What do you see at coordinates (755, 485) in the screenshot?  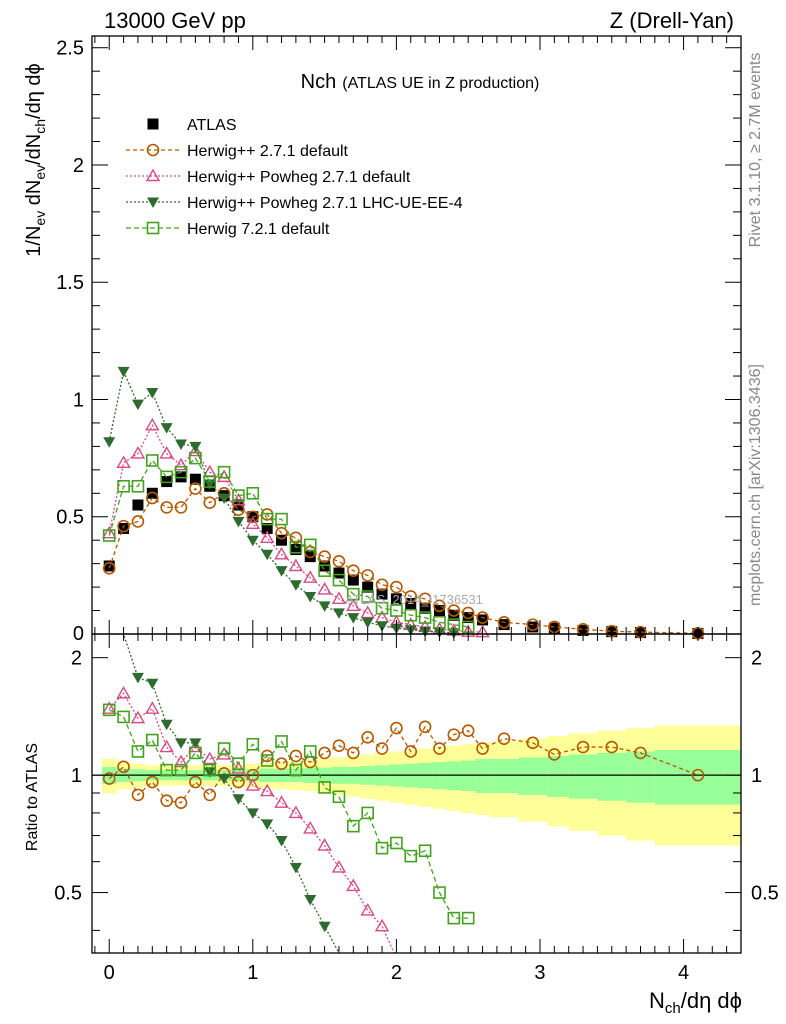 I see `mcplots-label: mcplots.cern.ch [arXiv:1306.3436]` at bounding box center [755, 485].